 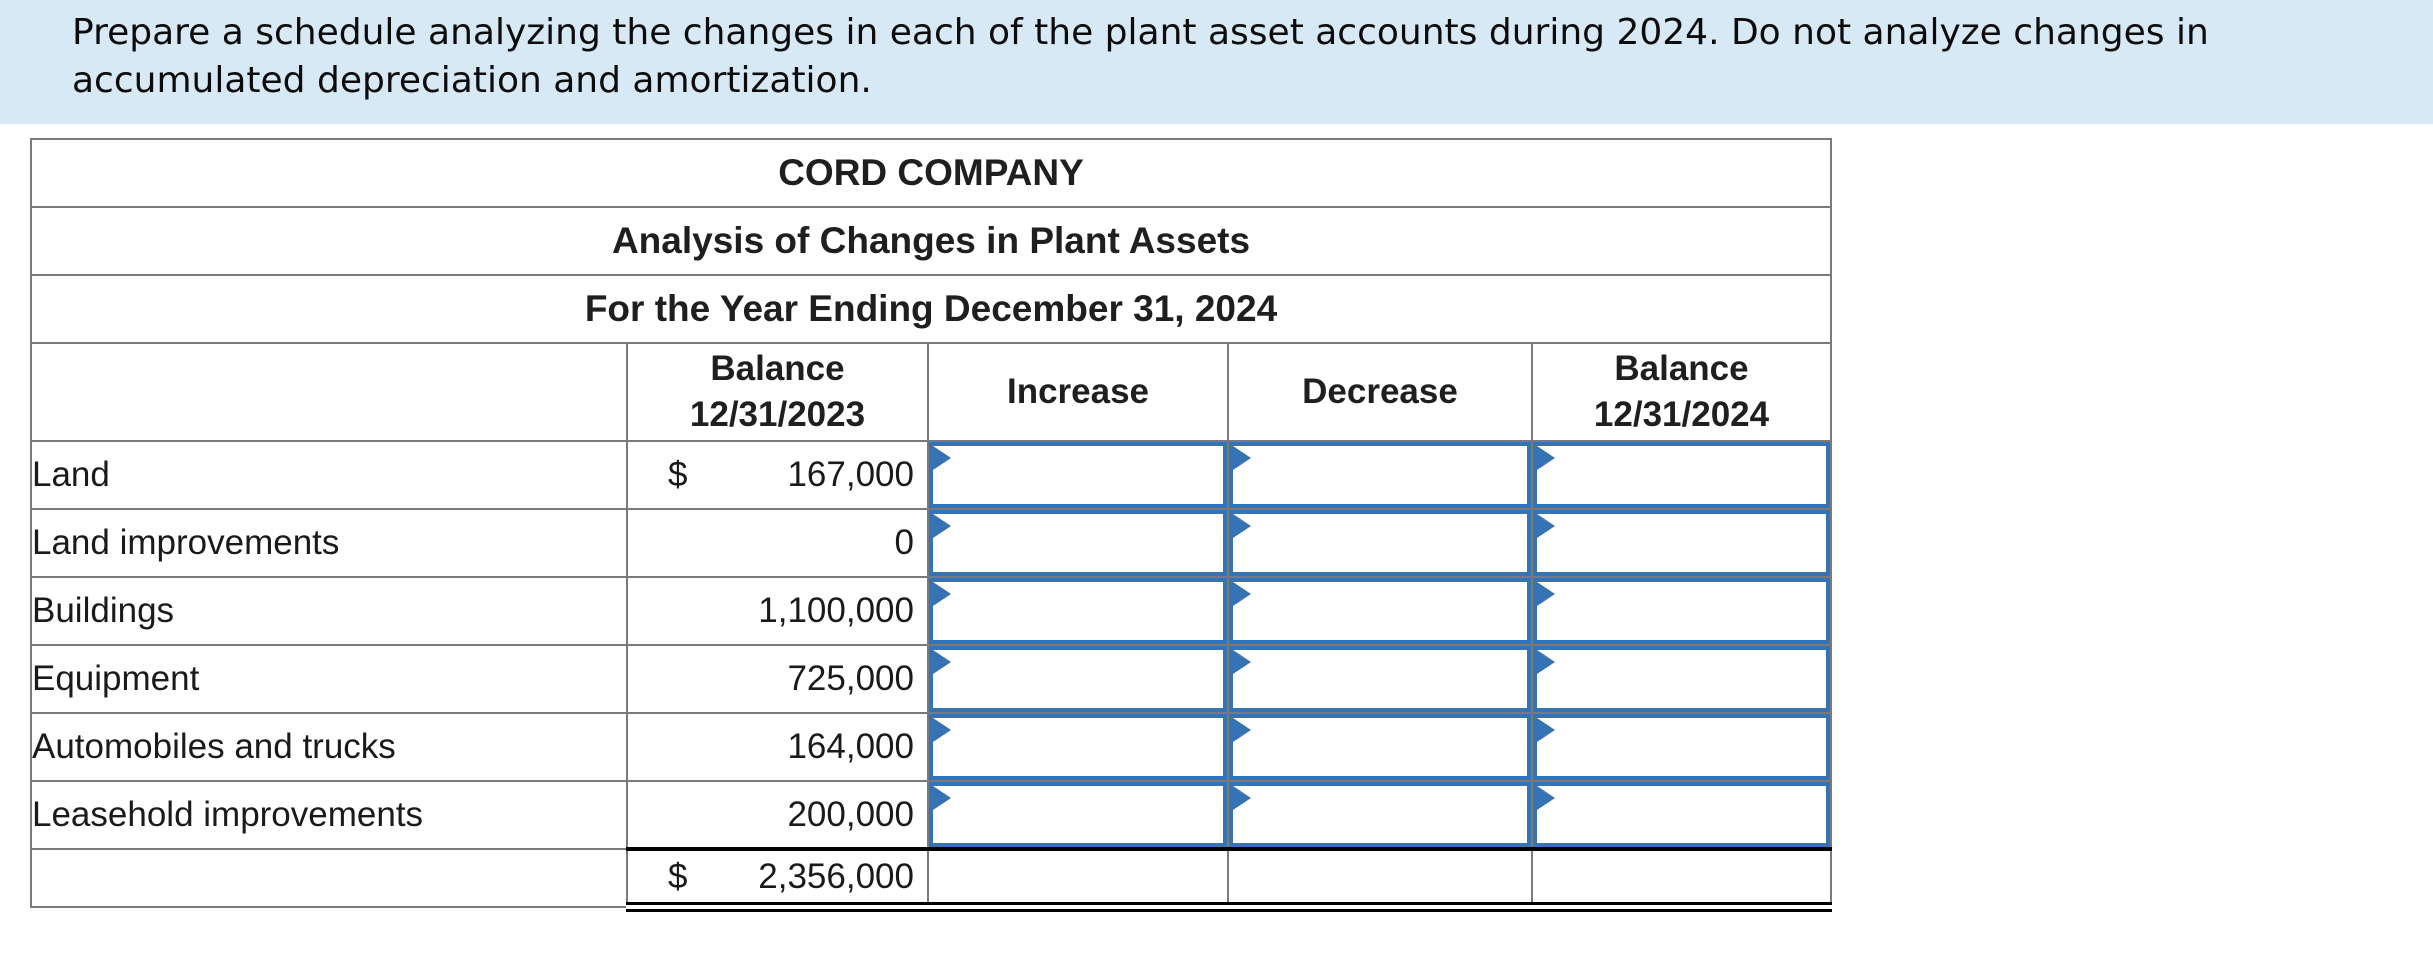 What do you see at coordinates (931, 173) in the screenshot?
I see `table-title-row-company: CORD COMPANY` at bounding box center [931, 173].